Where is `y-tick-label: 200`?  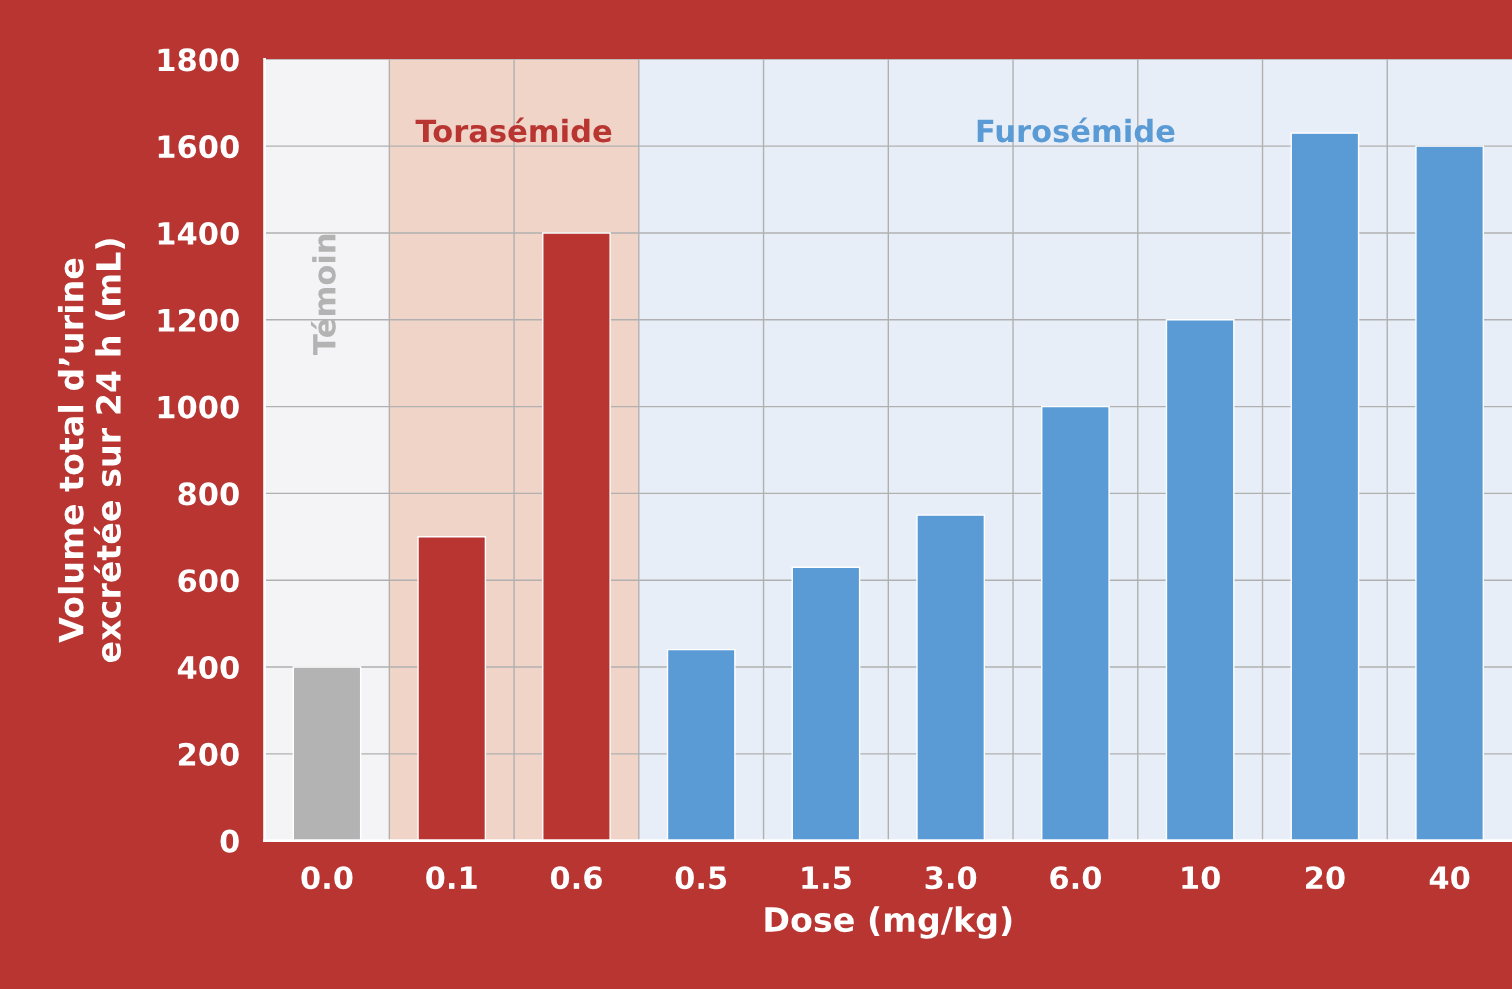 y-tick-label: 200 is located at coordinates (208, 754).